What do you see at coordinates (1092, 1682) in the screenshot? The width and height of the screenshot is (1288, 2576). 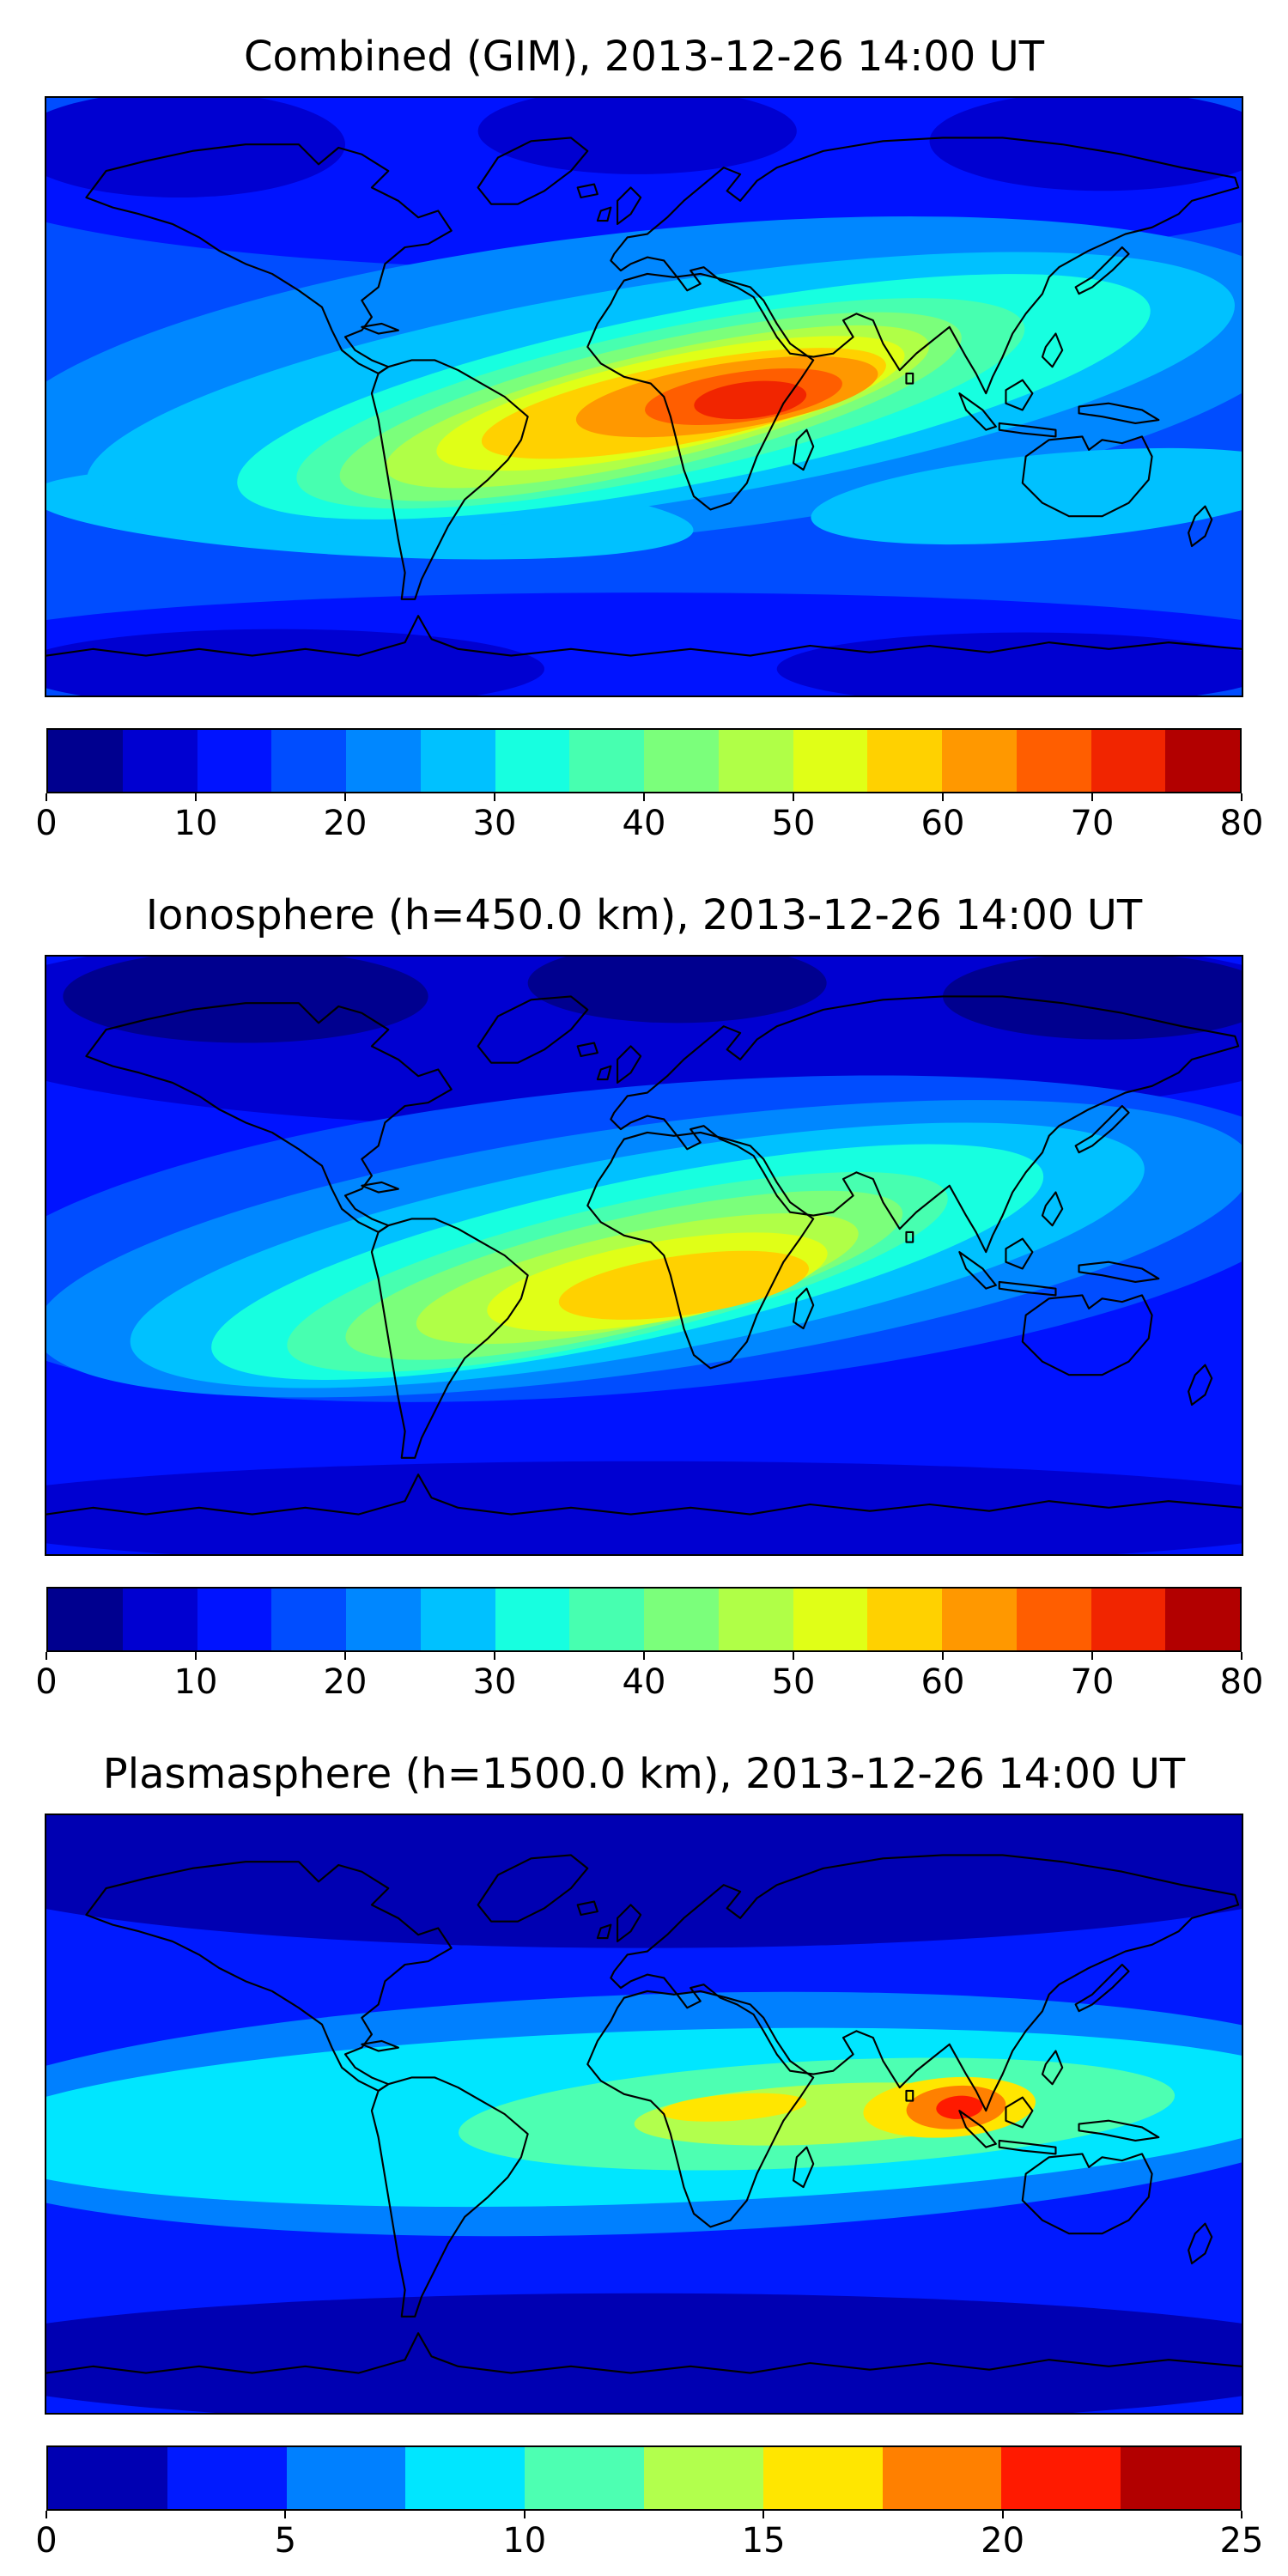 I see `colorbar-tick-label: 70` at bounding box center [1092, 1682].